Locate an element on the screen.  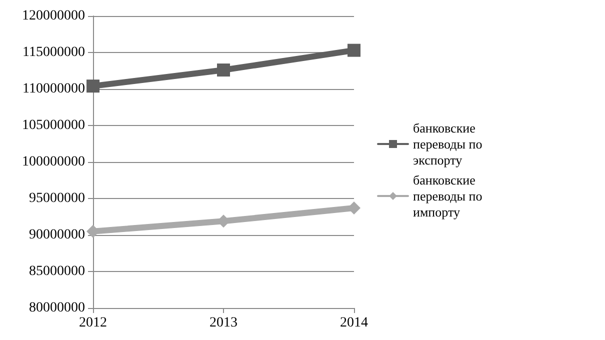
y-tick-label: 105000000 is located at coordinates (53, 125).